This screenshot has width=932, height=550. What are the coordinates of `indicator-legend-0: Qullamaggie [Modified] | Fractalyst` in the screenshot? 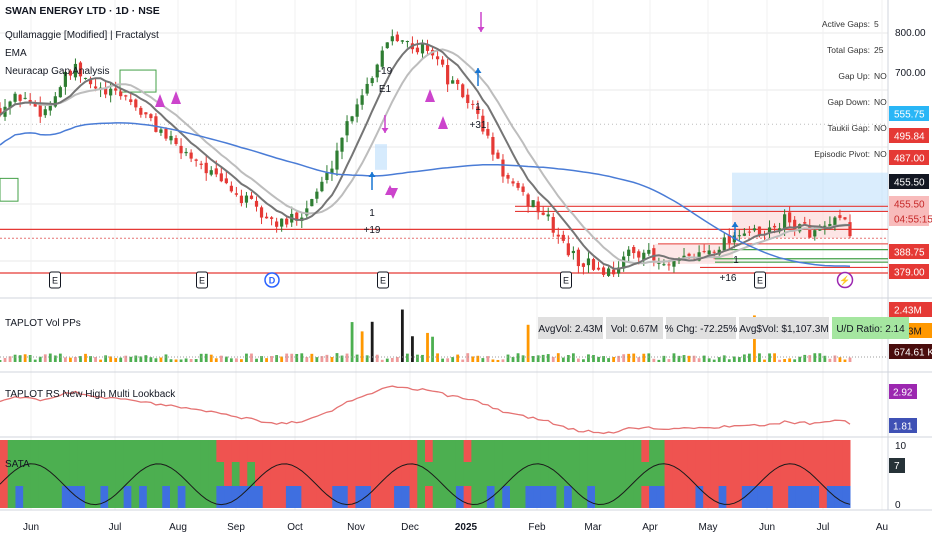 It's located at (82, 35).